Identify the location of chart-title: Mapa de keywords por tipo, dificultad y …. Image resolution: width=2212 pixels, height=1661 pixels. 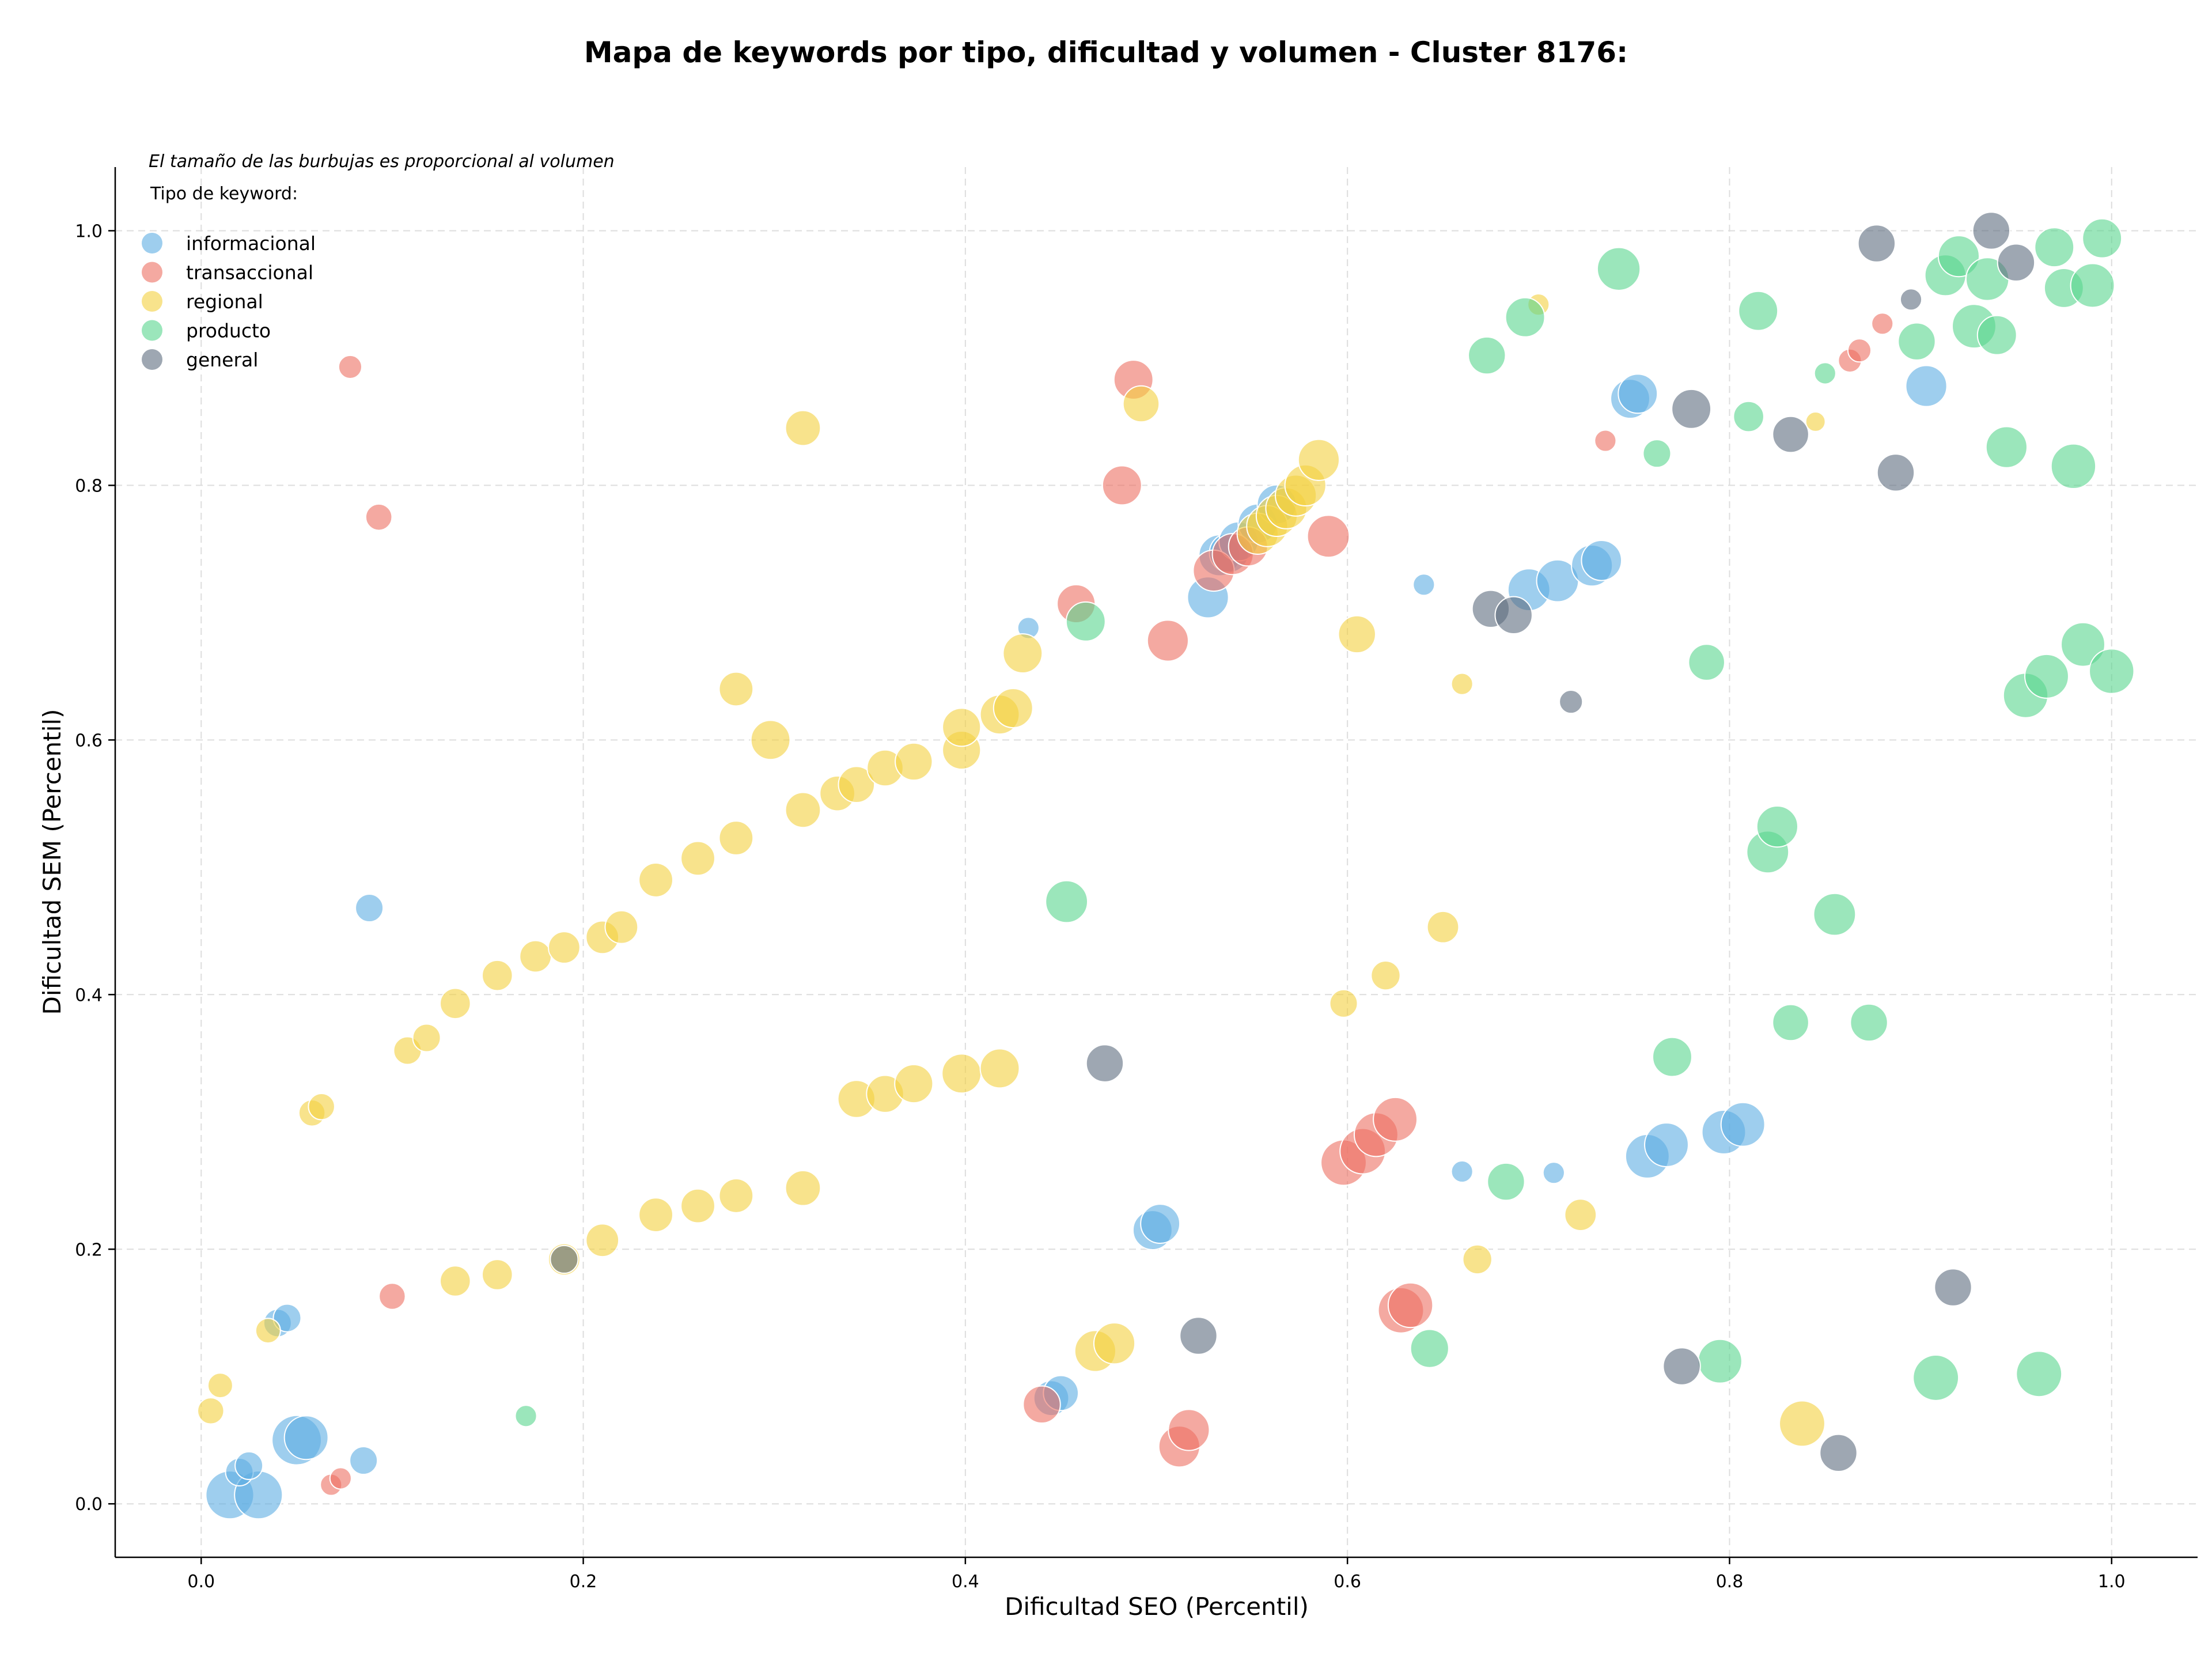
(1106, 52).